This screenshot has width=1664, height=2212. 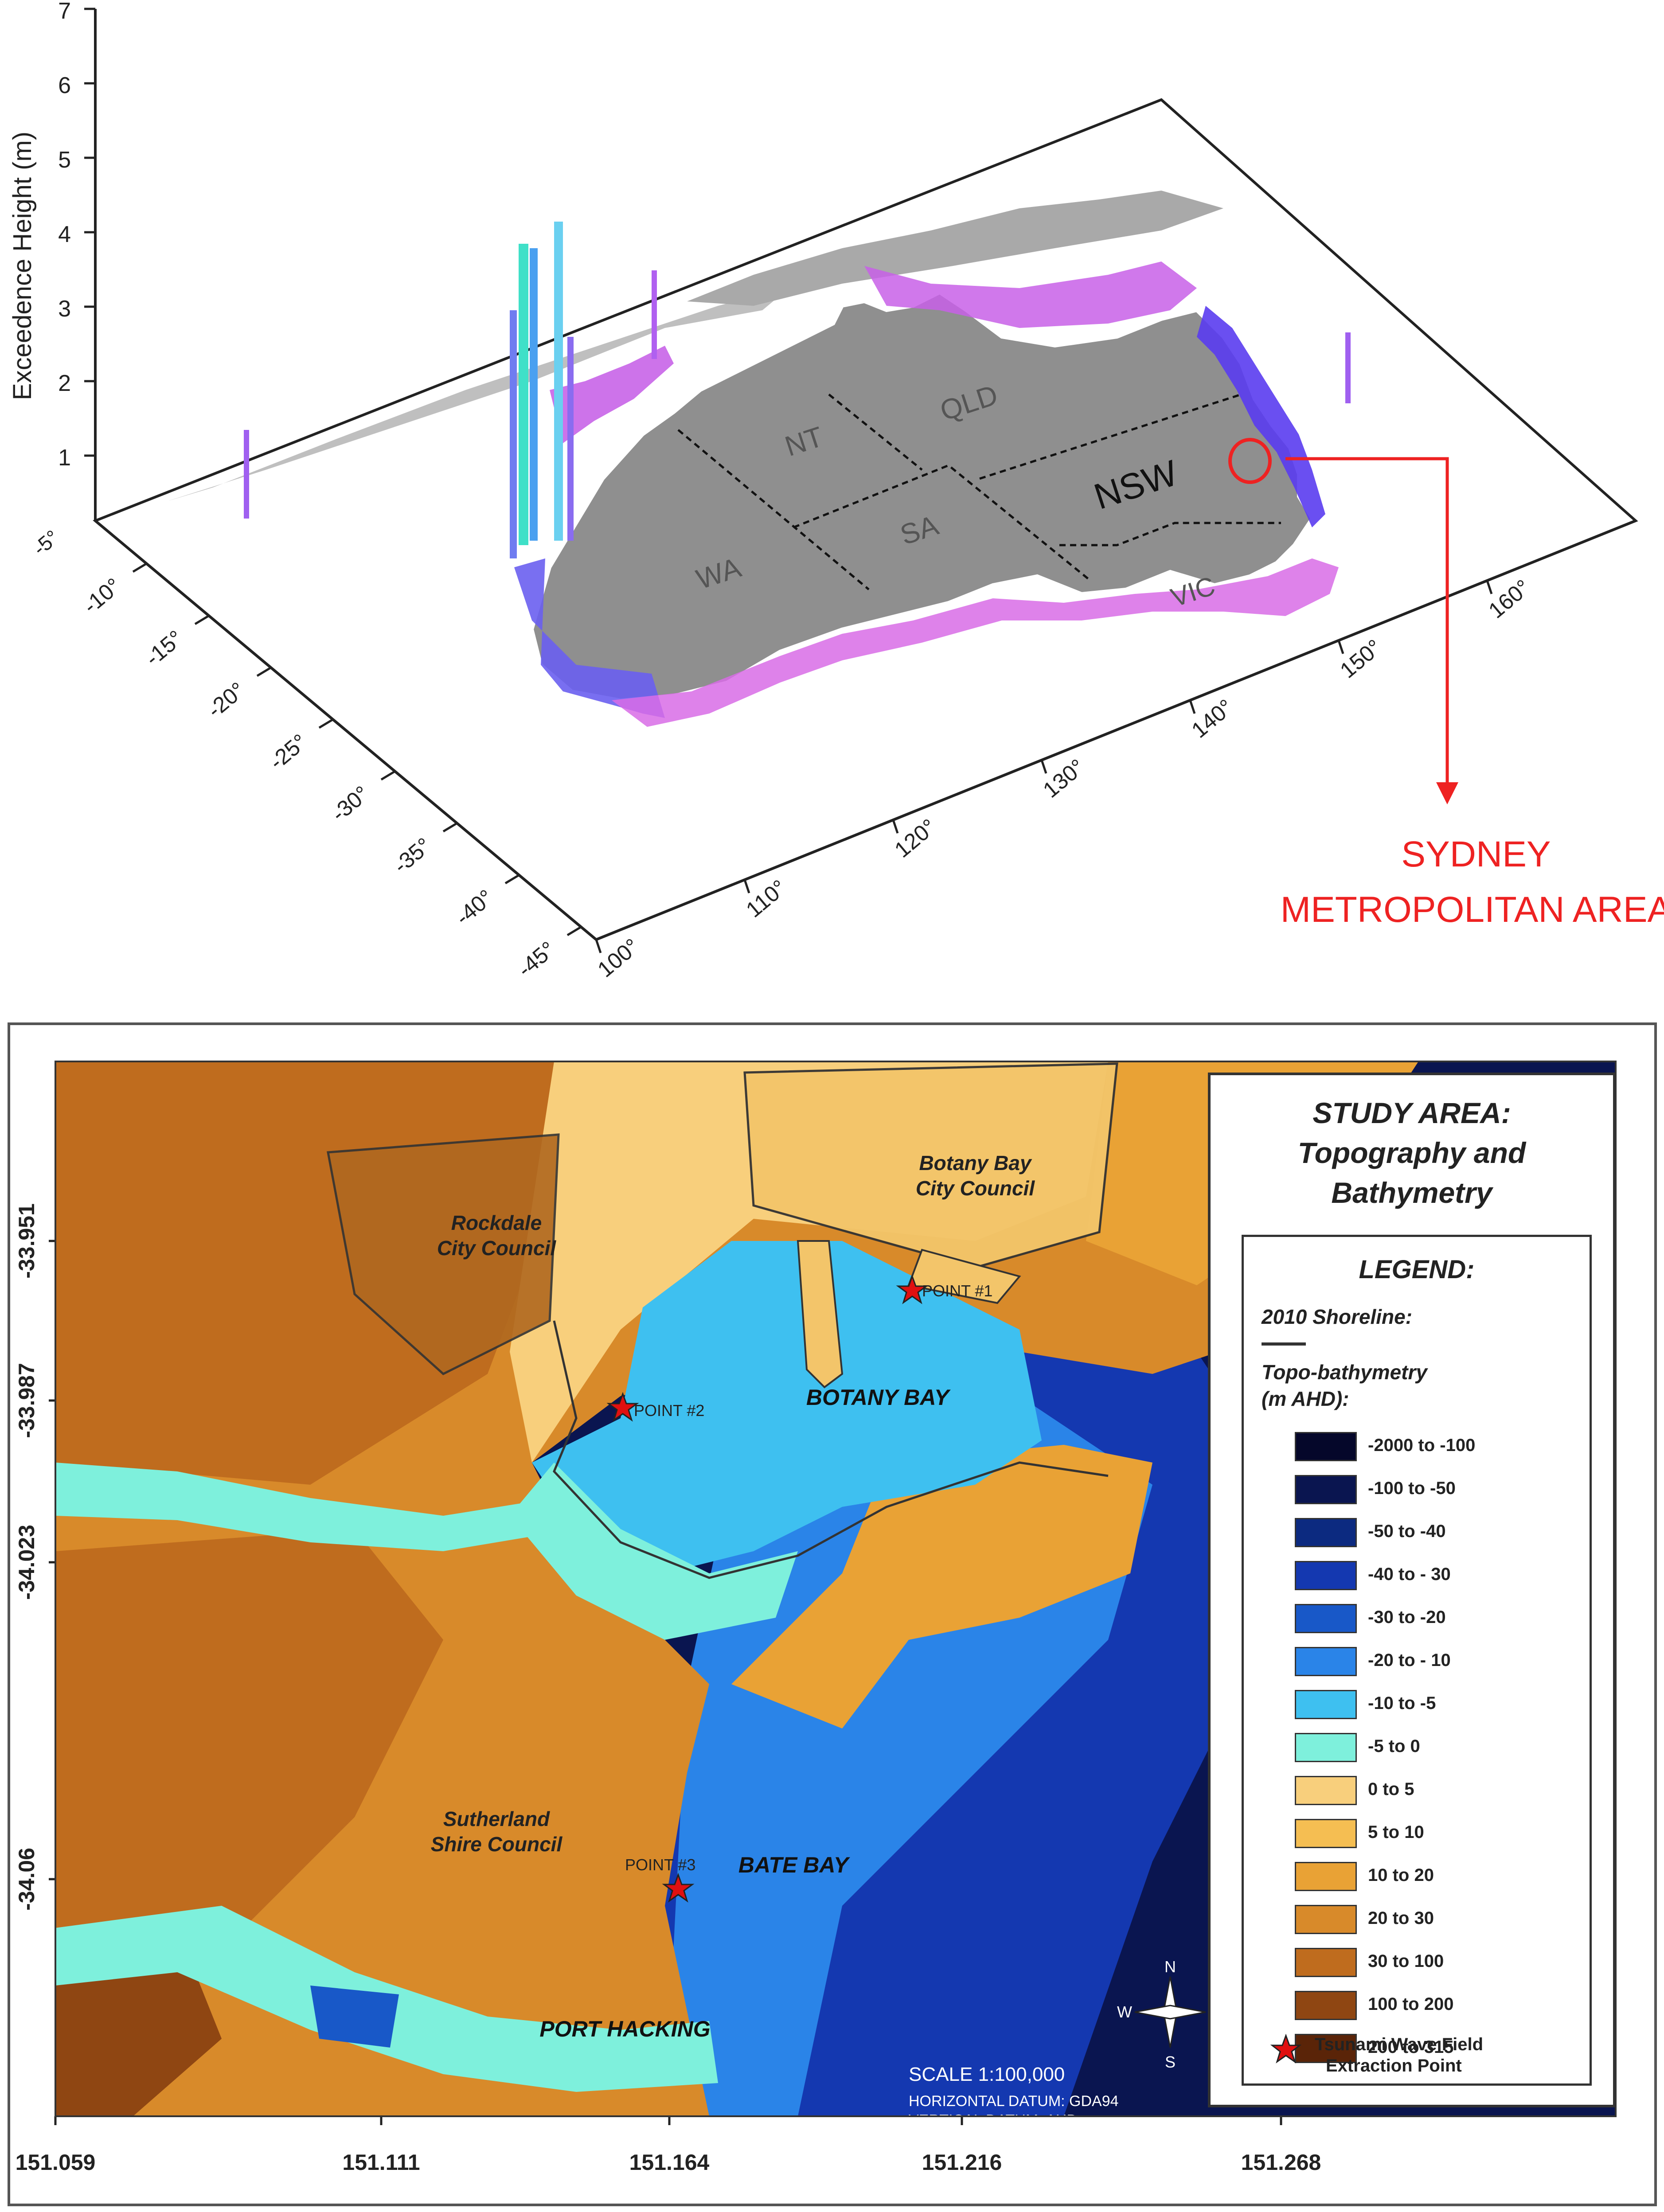 I want to click on latitude-tick: -20°, so click(x=226, y=699).